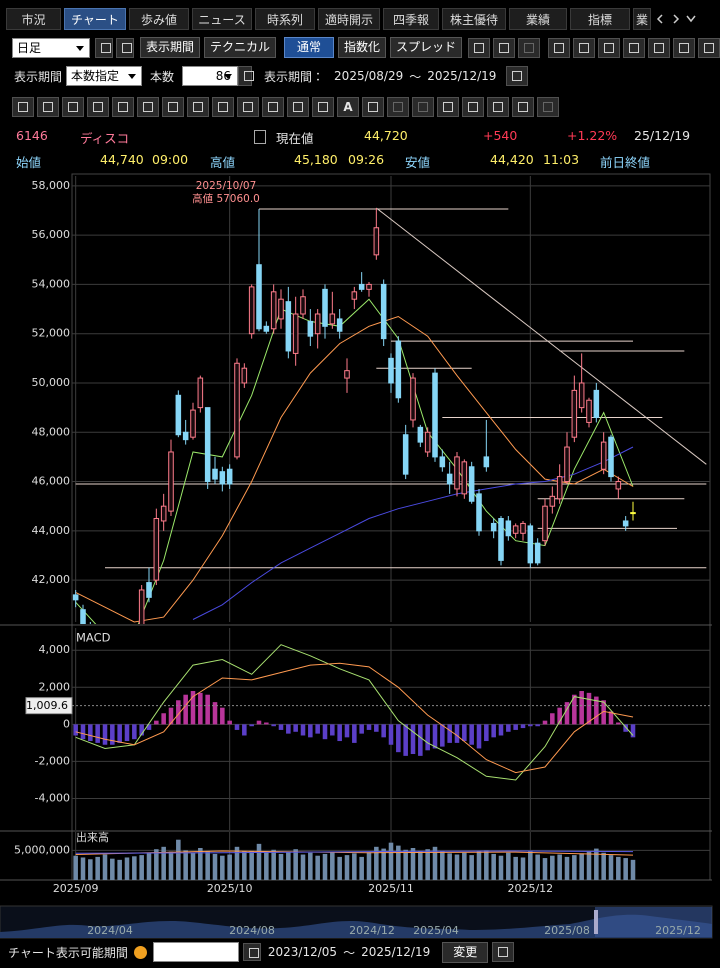 This screenshot has width=720, height=968. What do you see at coordinates (33, 19) in the screenshot?
I see `tab: 市況` at bounding box center [33, 19].